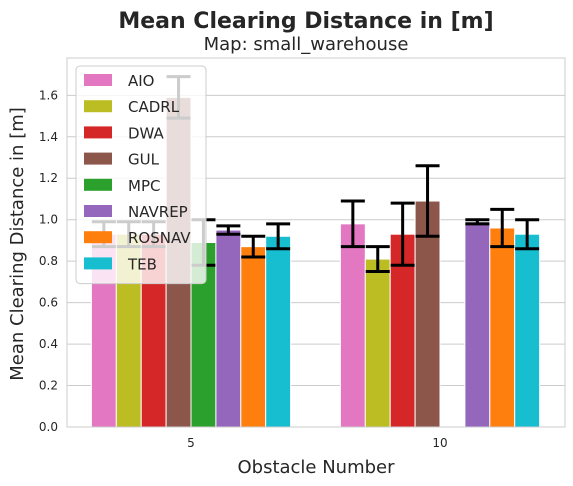  I want to click on chart-title: Mean Clearing Distance in [m], so click(305, 21).